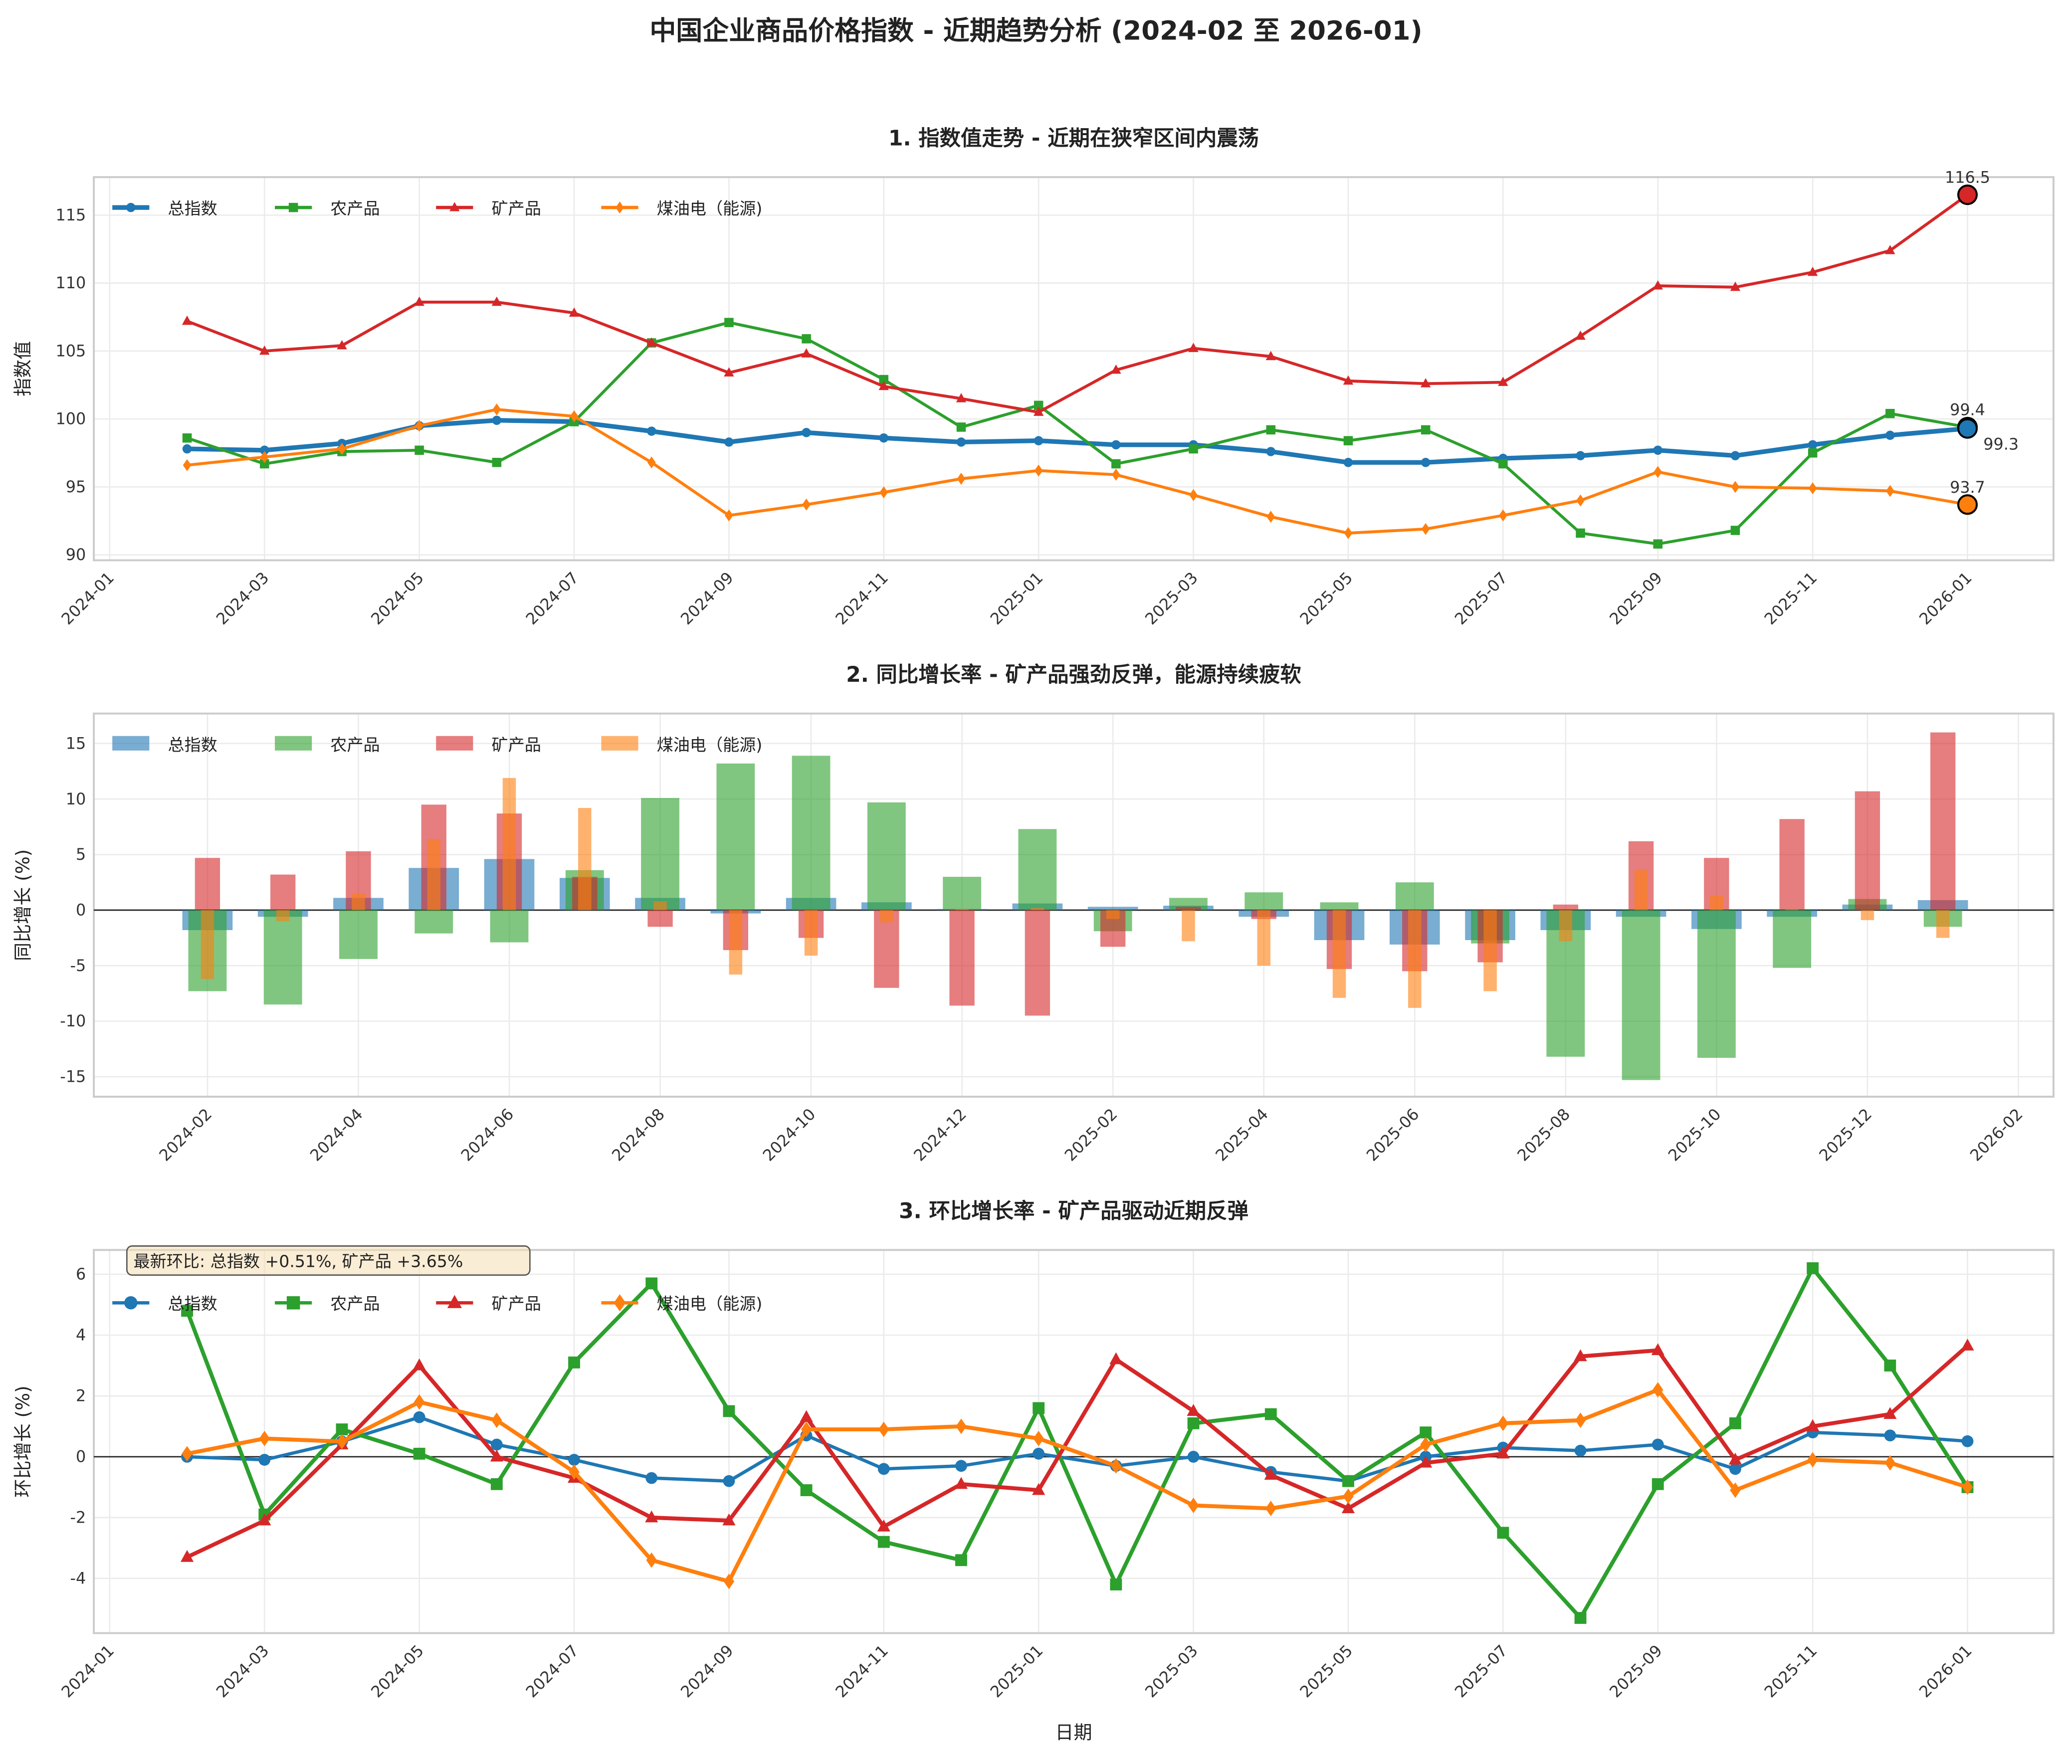 Image resolution: width=2072 pixels, height=1764 pixels. Describe the element at coordinates (78, 966) in the screenshot. I see `y-tick-label: -5` at that location.